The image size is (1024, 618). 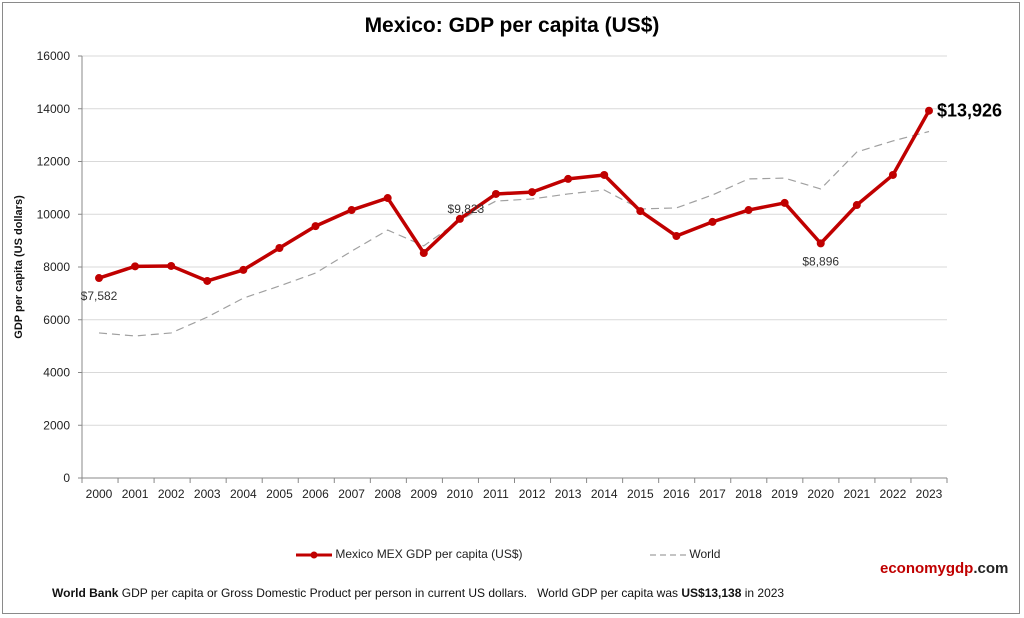 What do you see at coordinates (135, 494) in the screenshot?
I see `x-tick-label: 2001` at bounding box center [135, 494].